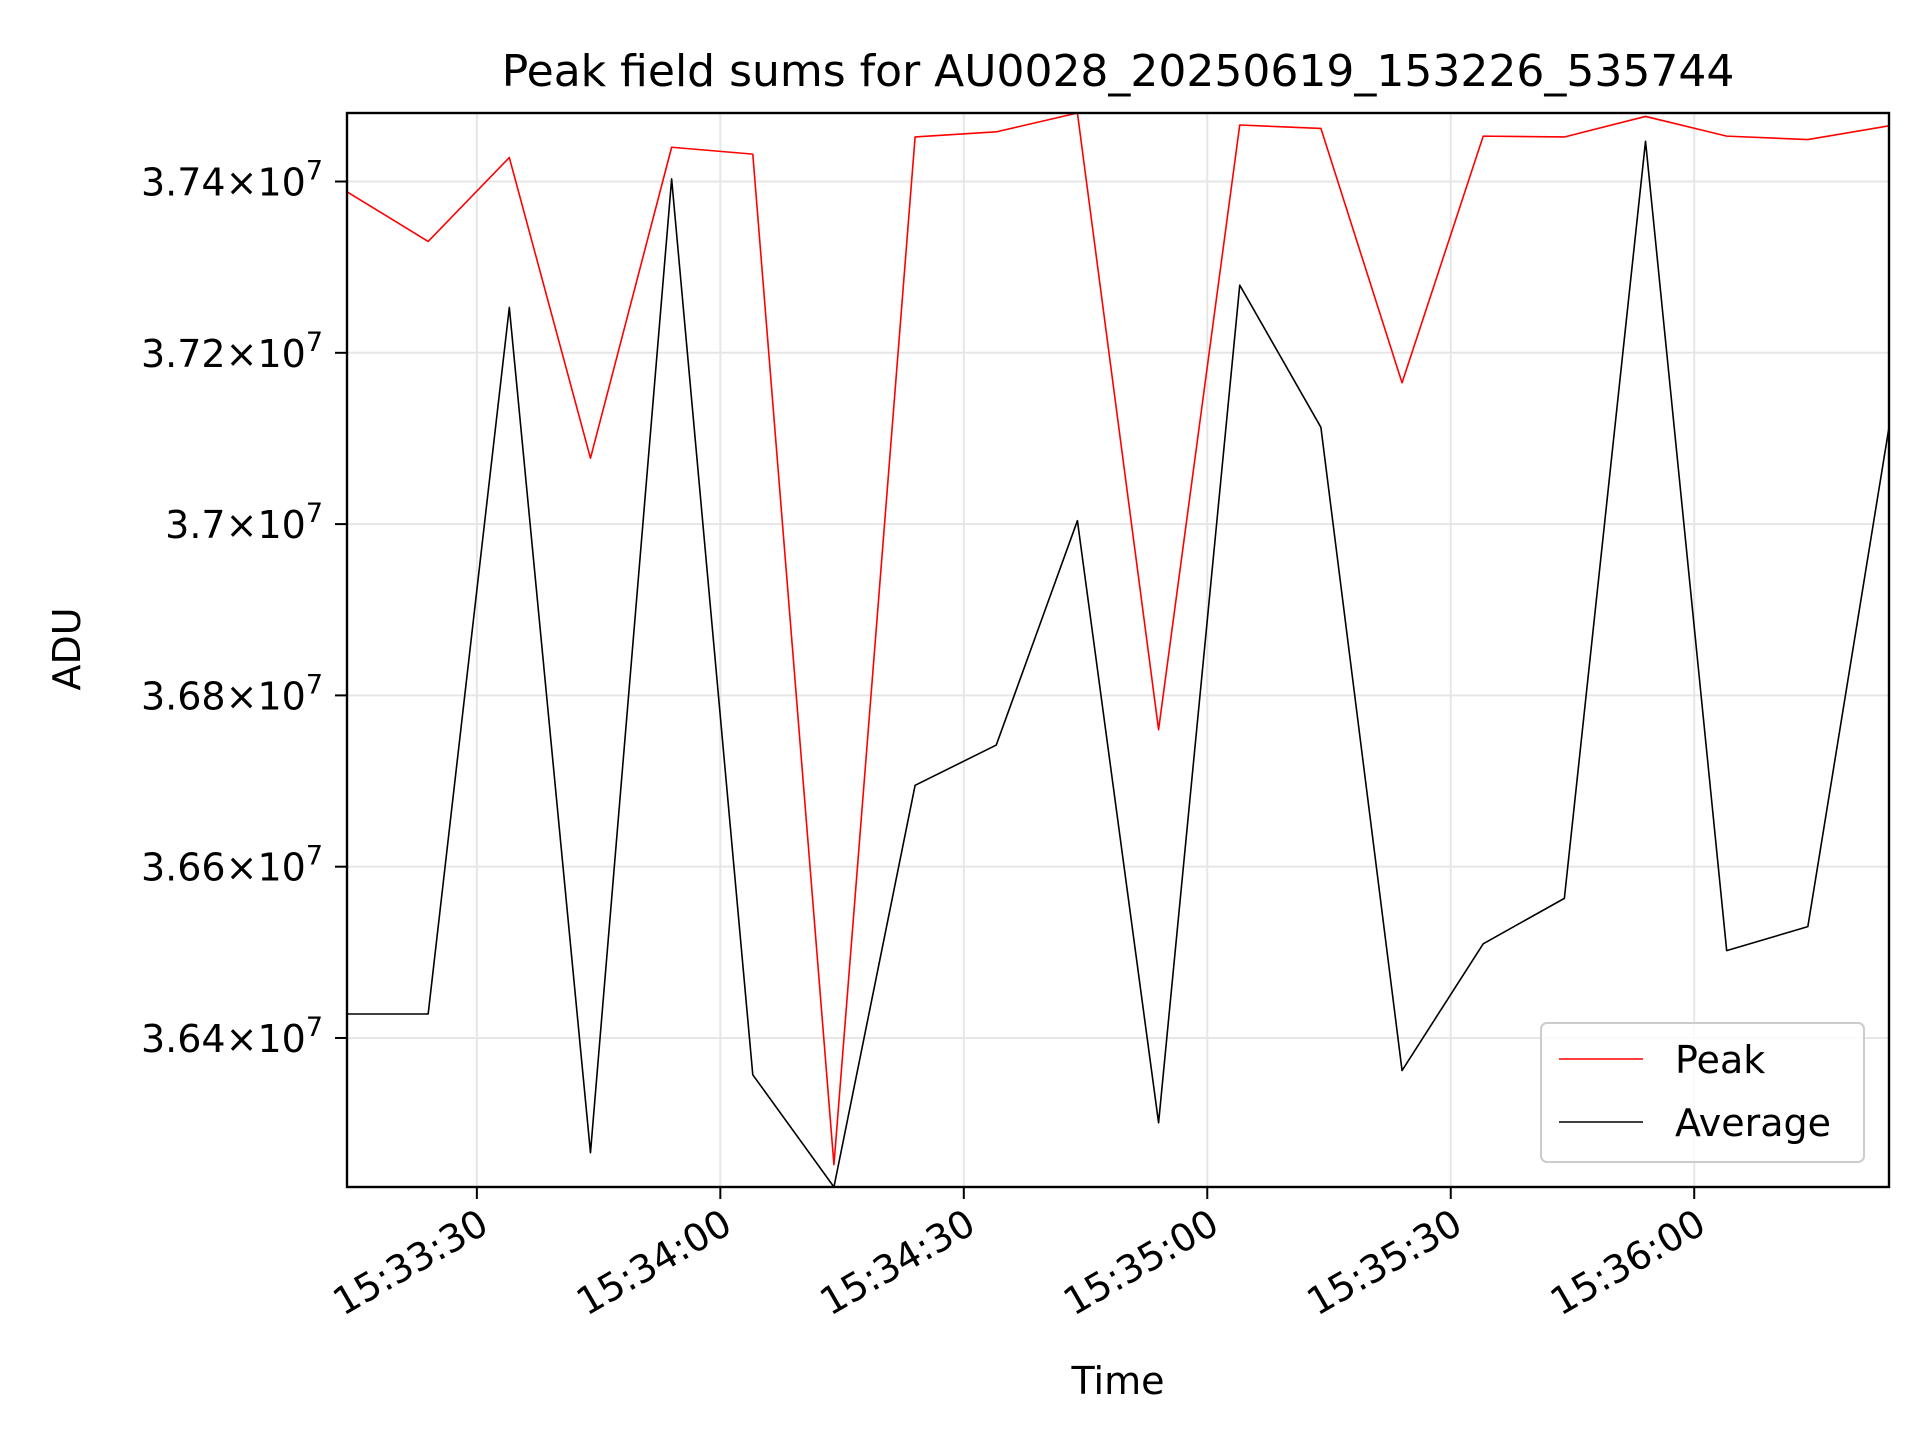 This screenshot has width=1920, height=1440. I want to click on y-tick-mantissa: 3.72×10, so click(223, 354).